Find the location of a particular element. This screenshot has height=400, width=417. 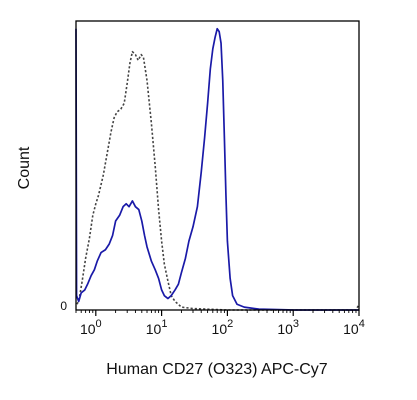

tick-layer: 10⁰ 10¹ 10² 10³ 10⁴ 0 is located at coordinates (212, 318).